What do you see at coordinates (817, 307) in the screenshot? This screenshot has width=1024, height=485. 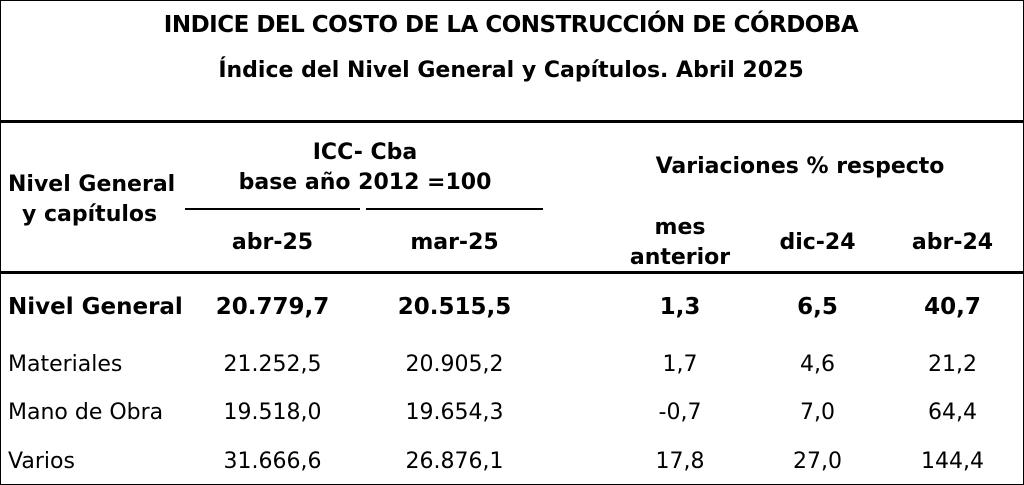 I see `cell-dic24: 6,5` at bounding box center [817, 307].